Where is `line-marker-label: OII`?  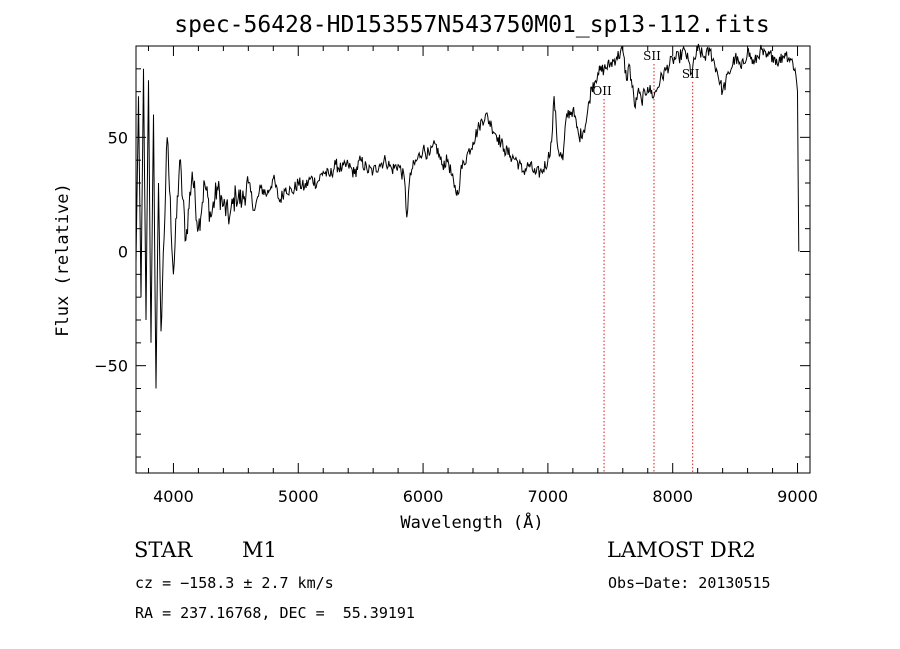 line-marker-label: OII is located at coordinates (602, 91).